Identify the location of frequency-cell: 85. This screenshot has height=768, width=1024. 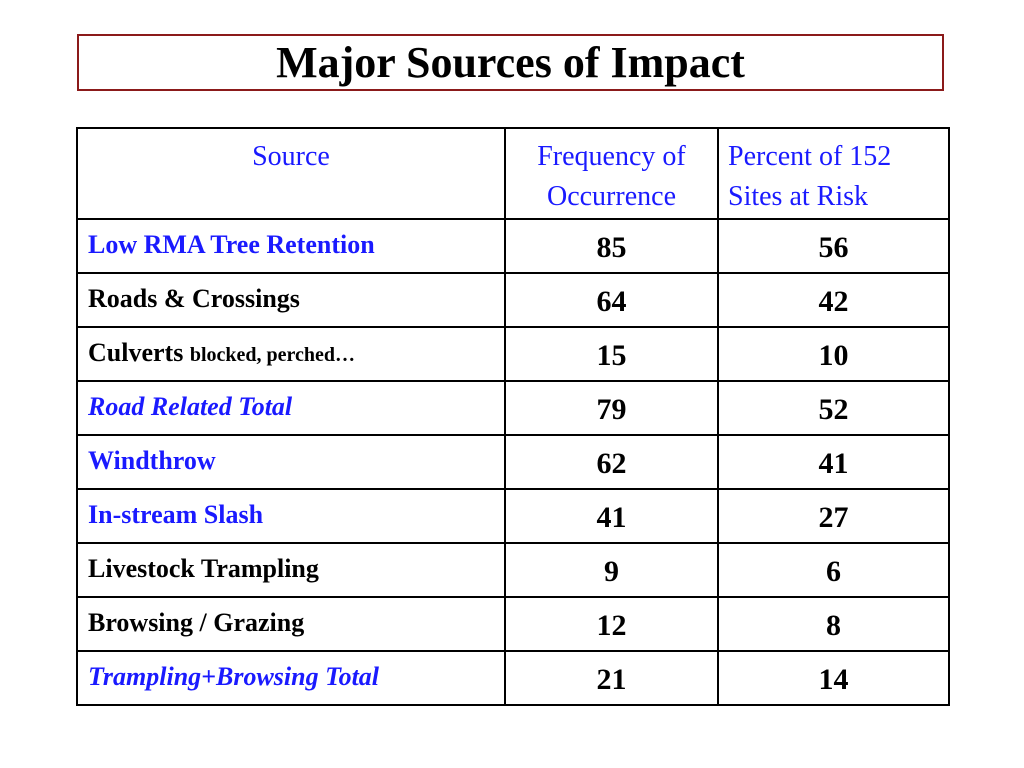
(611, 246).